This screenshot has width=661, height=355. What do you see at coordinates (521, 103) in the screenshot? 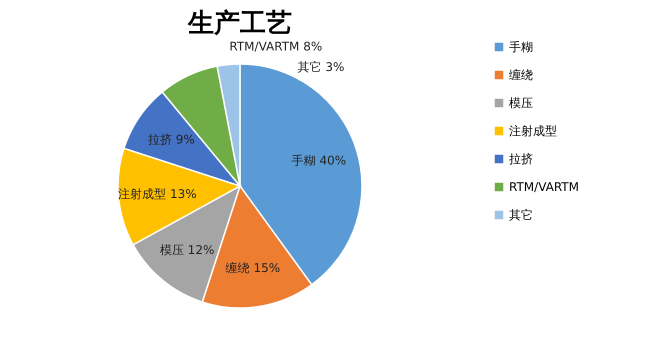
I see `legend-label: 模压` at bounding box center [521, 103].